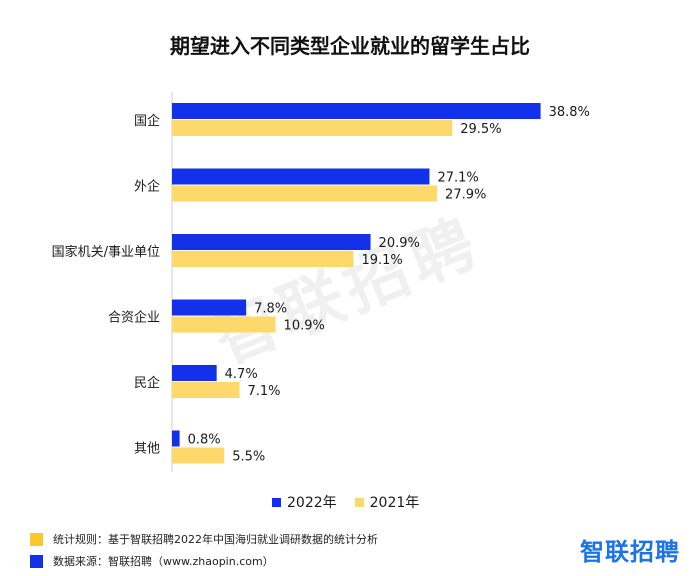  What do you see at coordinates (263, 391) in the screenshot?
I see `data-label-2021: 7.1%` at bounding box center [263, 391].